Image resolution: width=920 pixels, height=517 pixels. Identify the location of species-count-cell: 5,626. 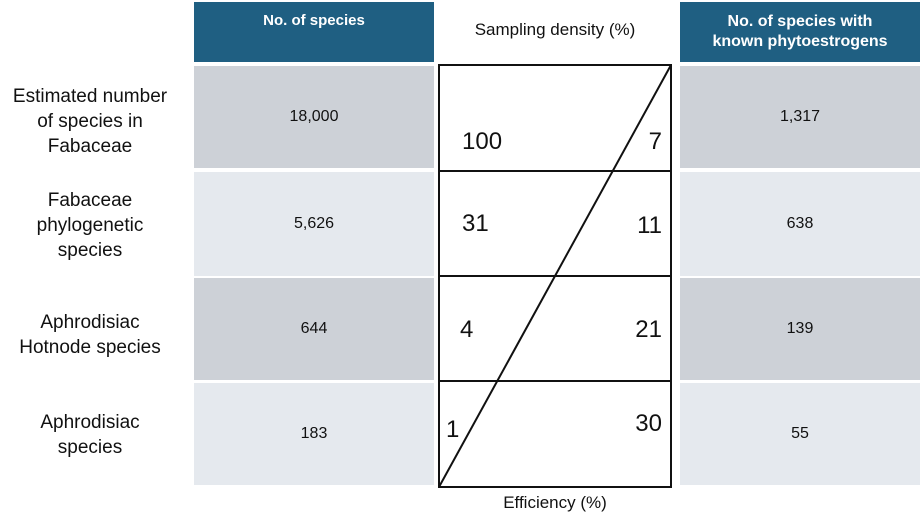
(314, 224).